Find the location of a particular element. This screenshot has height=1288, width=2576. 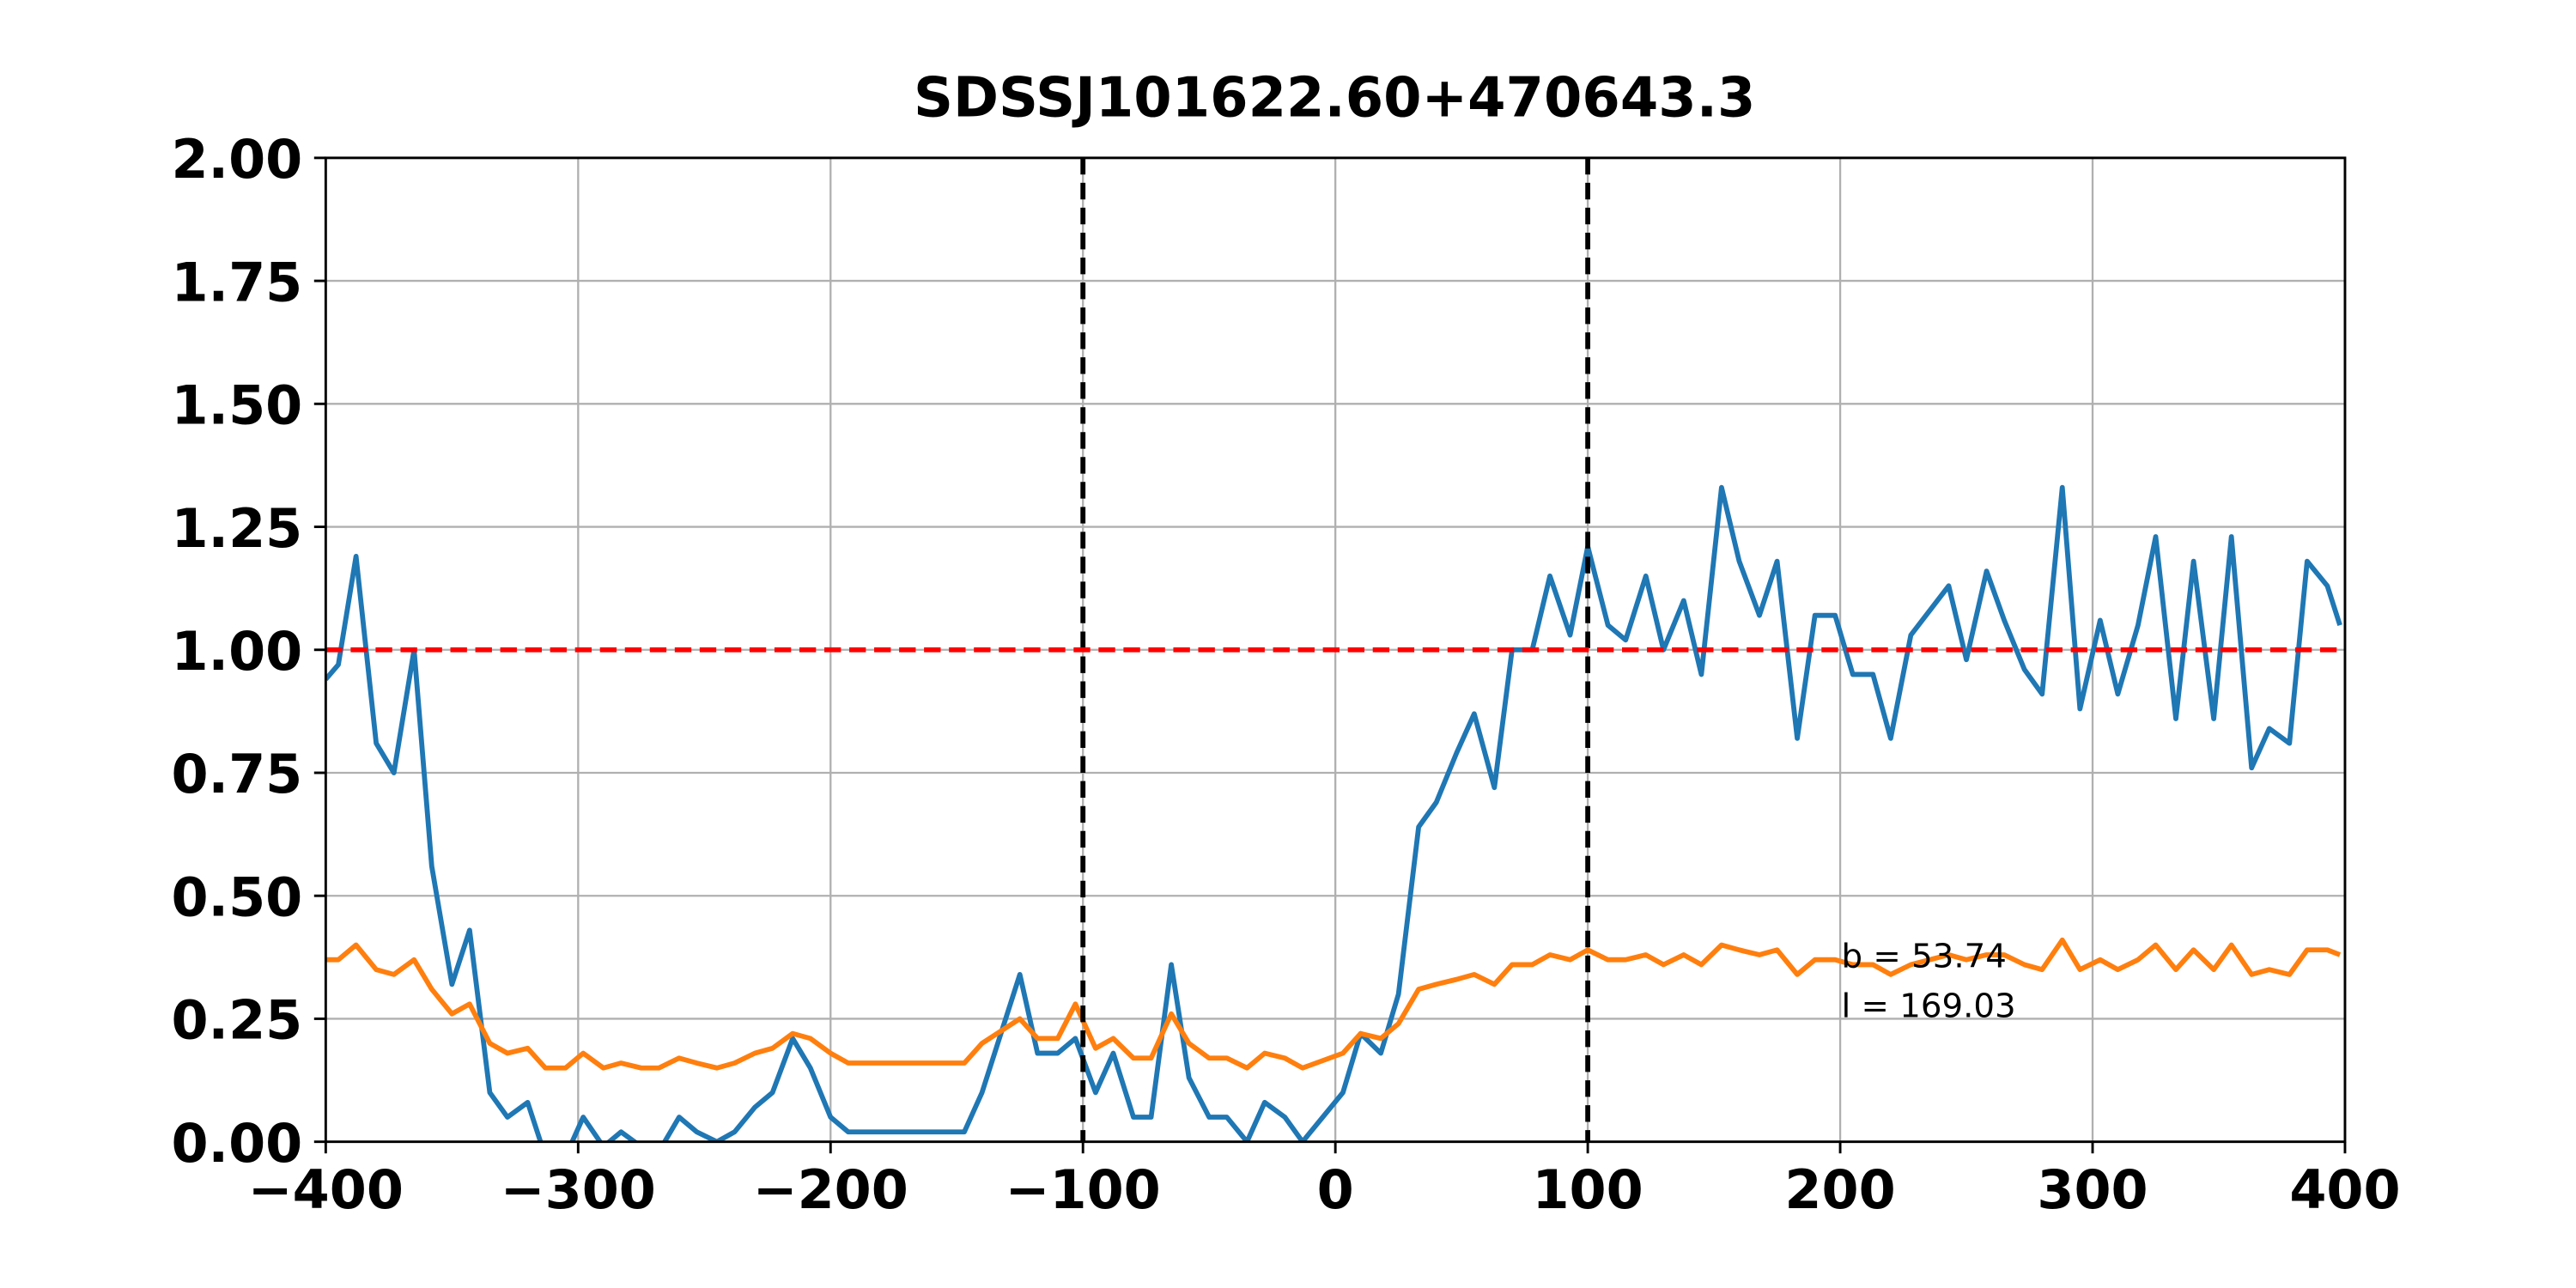

x-tick-label: −200 is located at coordinates (830, 1190).